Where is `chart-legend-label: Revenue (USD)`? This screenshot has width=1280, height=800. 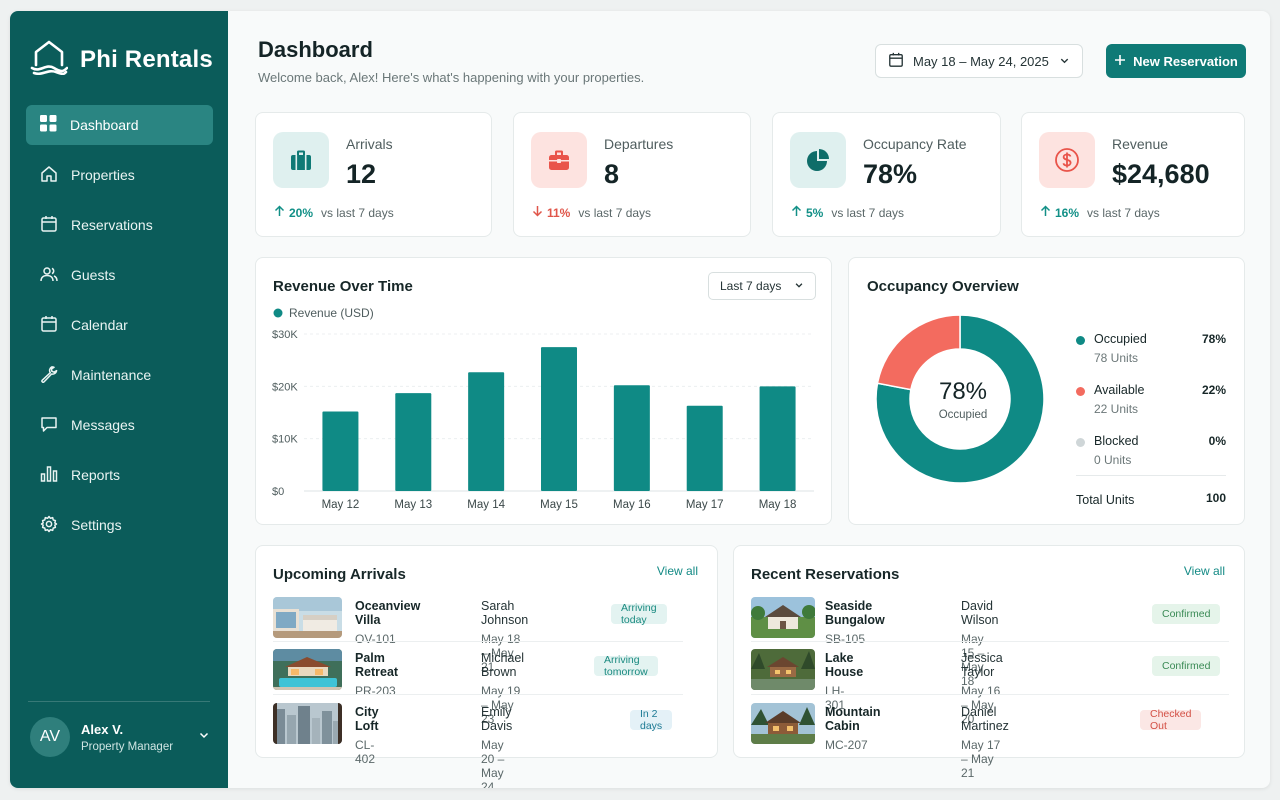 chart-legend-label: Revenue (USD) is located at coordinates (331, 313).